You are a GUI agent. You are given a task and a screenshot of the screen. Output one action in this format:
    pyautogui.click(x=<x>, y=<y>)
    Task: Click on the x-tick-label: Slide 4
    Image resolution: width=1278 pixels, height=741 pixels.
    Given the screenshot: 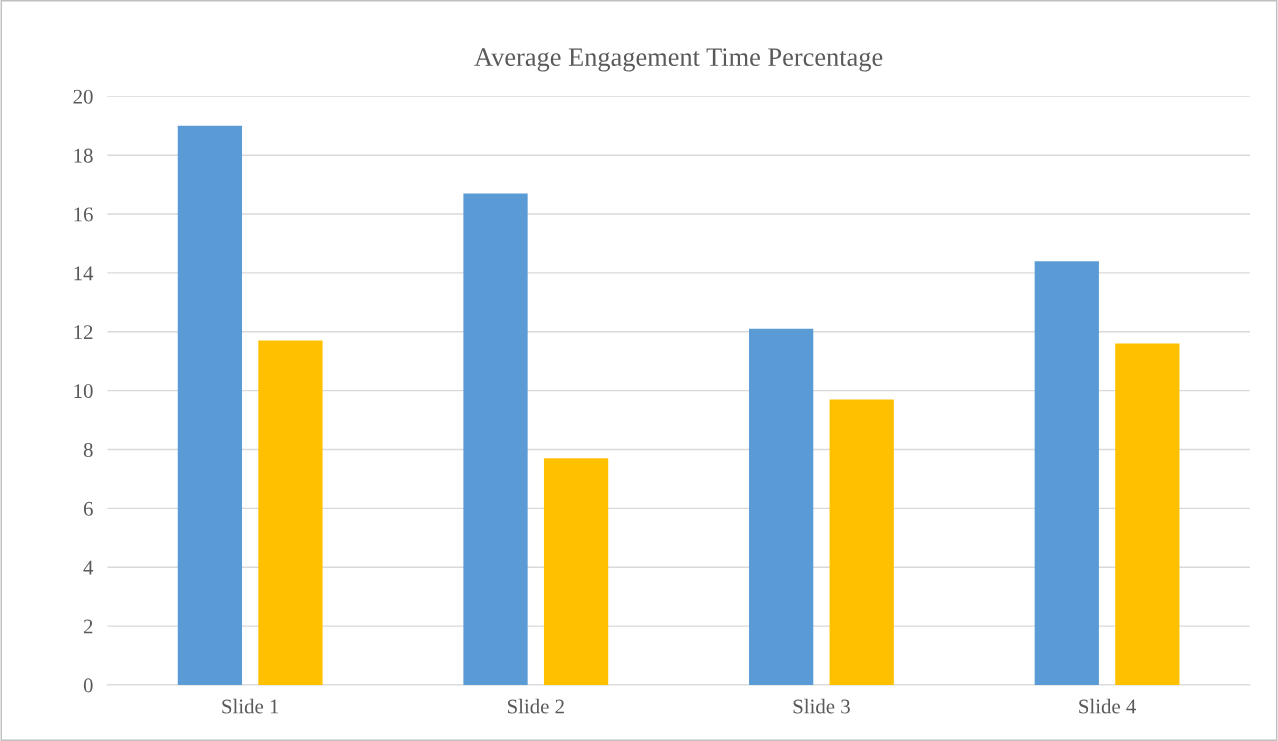 What is the action you would take?
    pyautogui.click(x=1107, y=706)
    